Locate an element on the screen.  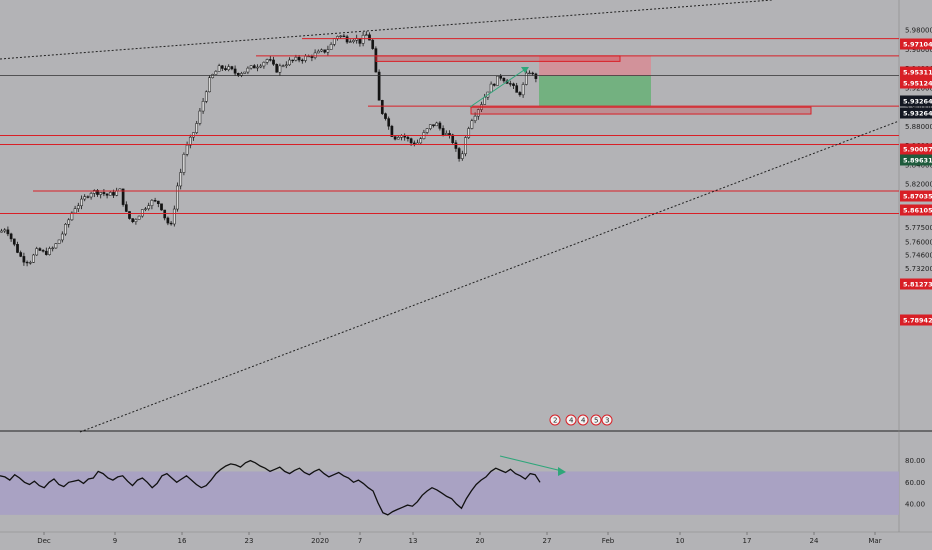
resistance-zone is located at coordinates (498, 58).